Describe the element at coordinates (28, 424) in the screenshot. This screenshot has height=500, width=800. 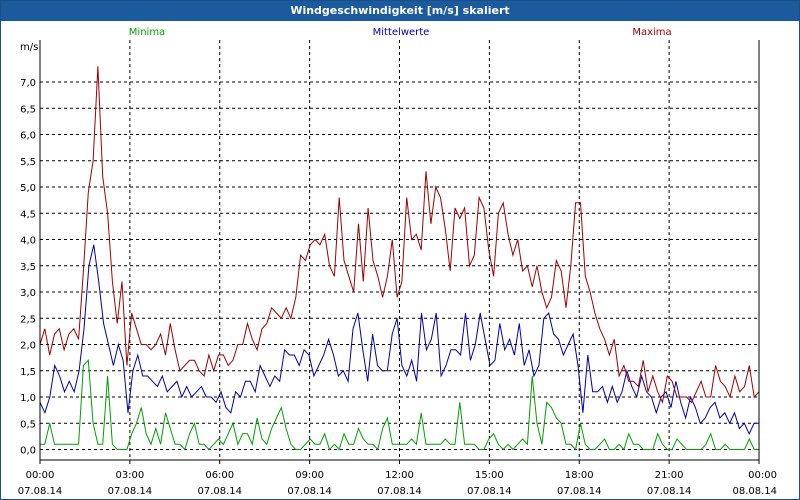
I see `ytick-label: 0,5` at that location.